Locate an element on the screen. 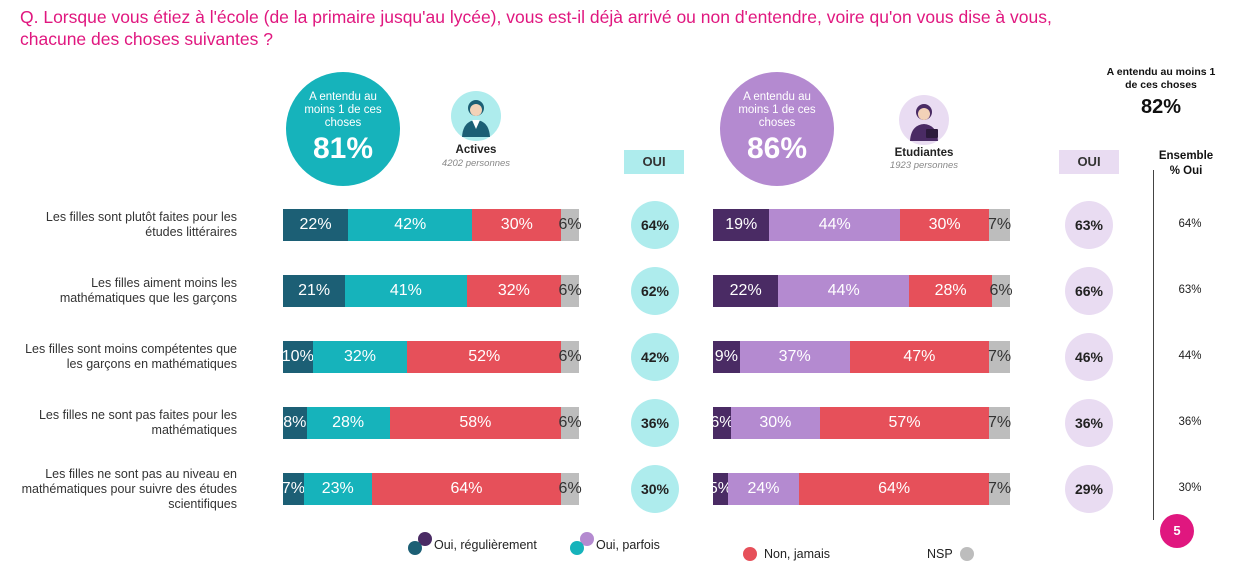 Image resolution: width=1237 pixels, height=579 pixels. legend-item-nsp: NSP is located at coordinates (950, 554).